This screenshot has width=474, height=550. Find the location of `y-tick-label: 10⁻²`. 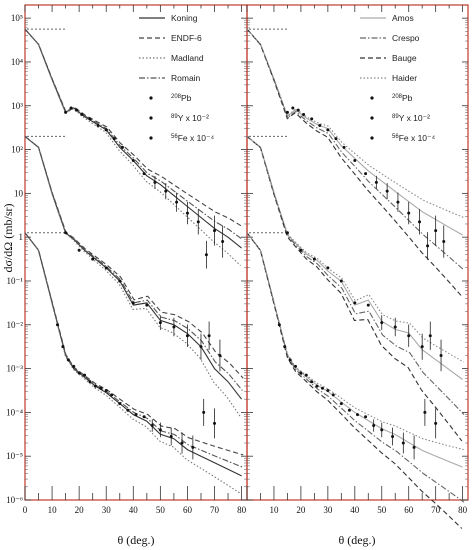

y-tick-label: 10⁻² is located at coordinates (15, 325).